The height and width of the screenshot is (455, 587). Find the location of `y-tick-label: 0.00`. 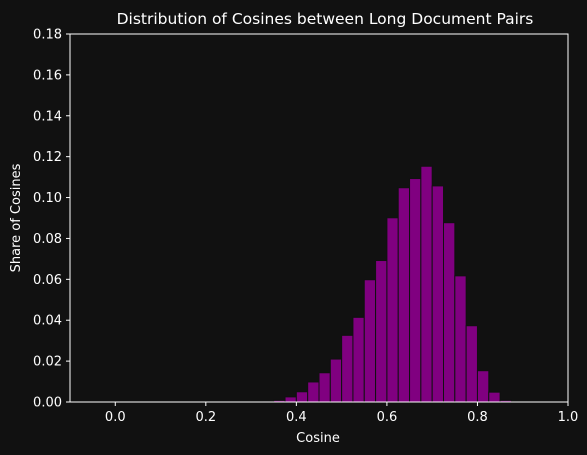

y-tick-label: 0.00 is located at coordinates (47, 403).